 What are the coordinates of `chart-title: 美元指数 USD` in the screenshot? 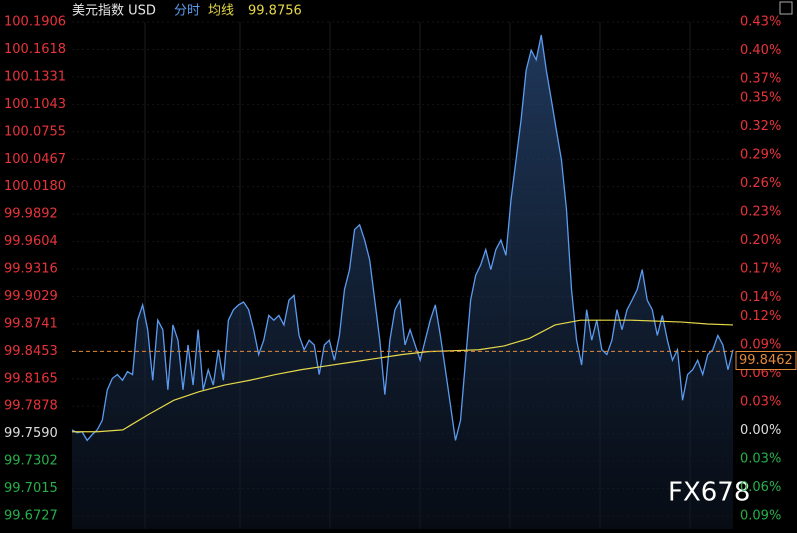 It's located at (114, 11).